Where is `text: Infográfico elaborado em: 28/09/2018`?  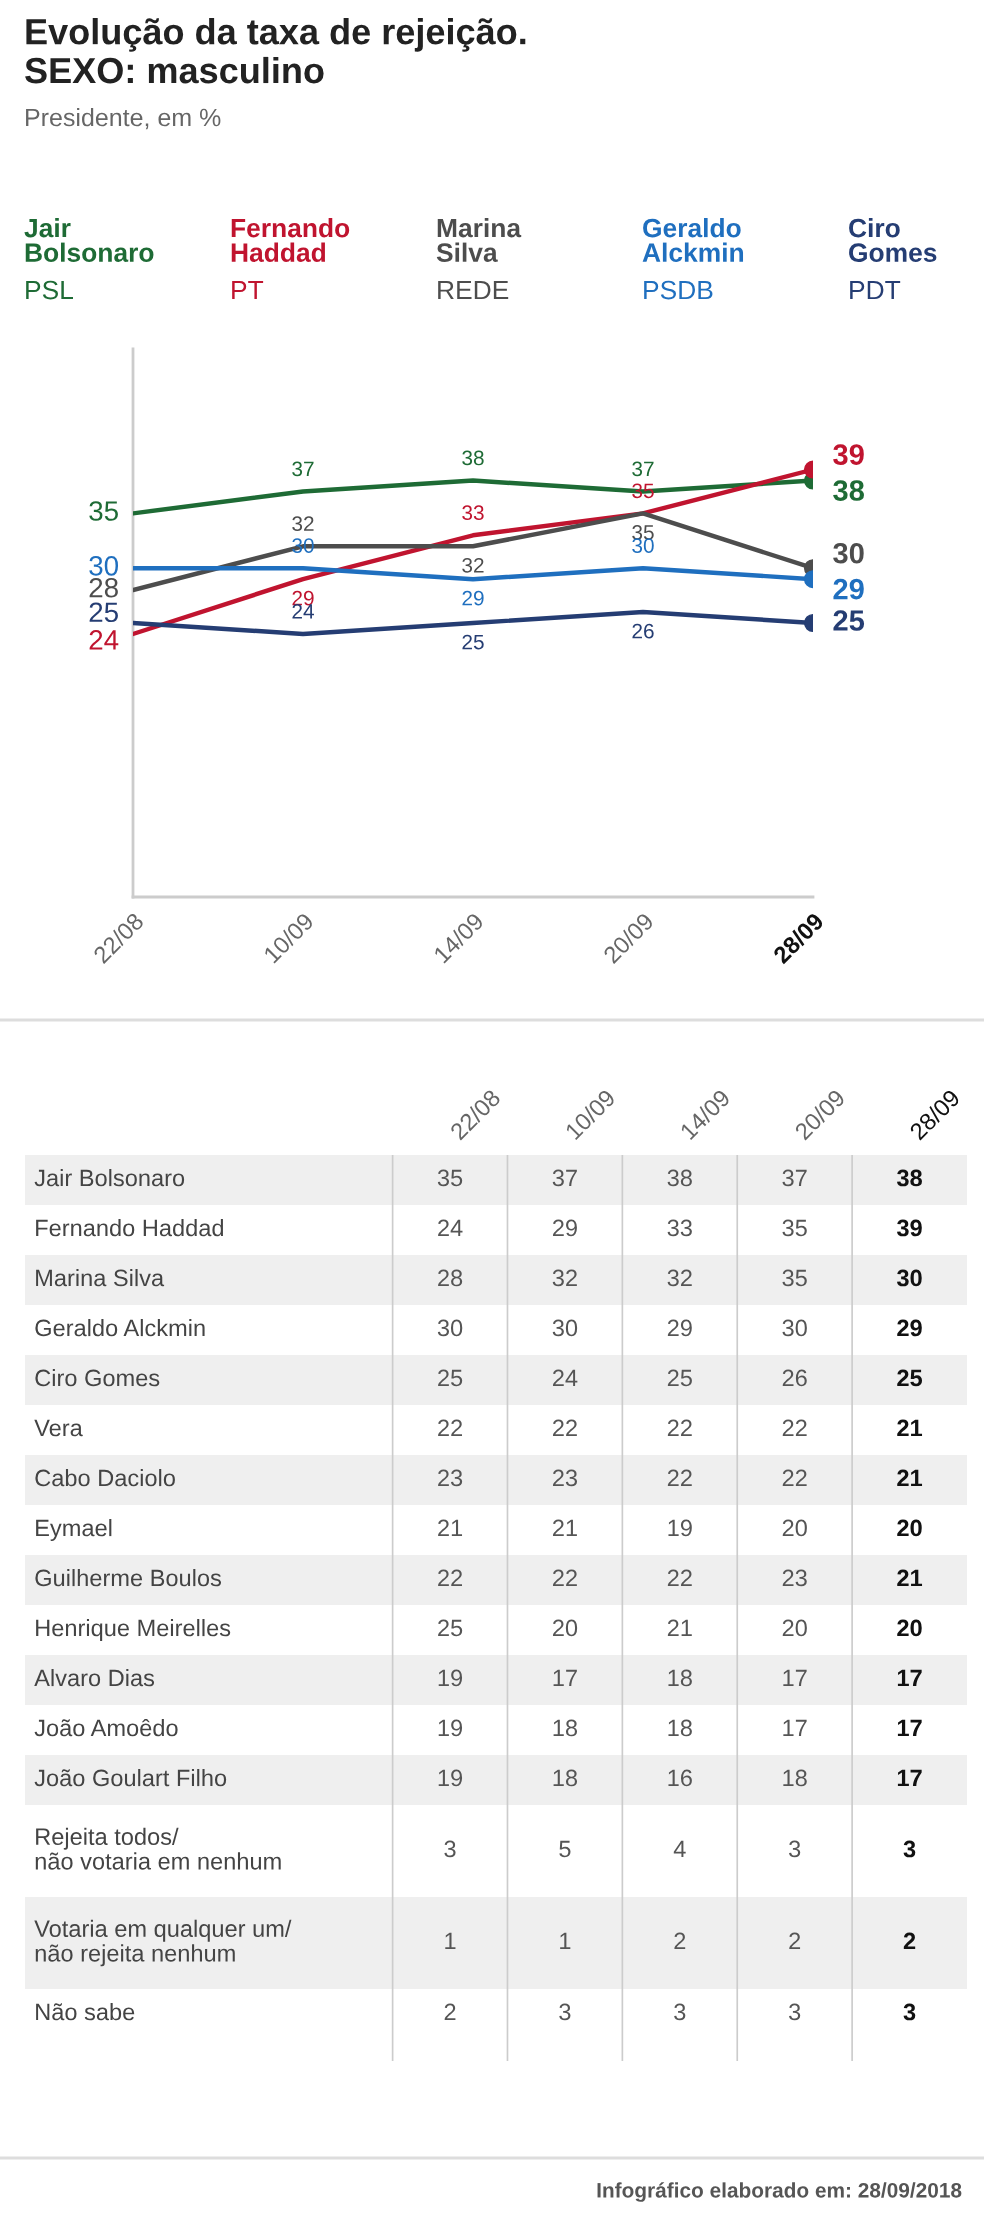
text: Infográfico elaborado em: 28/09/2018 is located at coordinates (779, 2192).